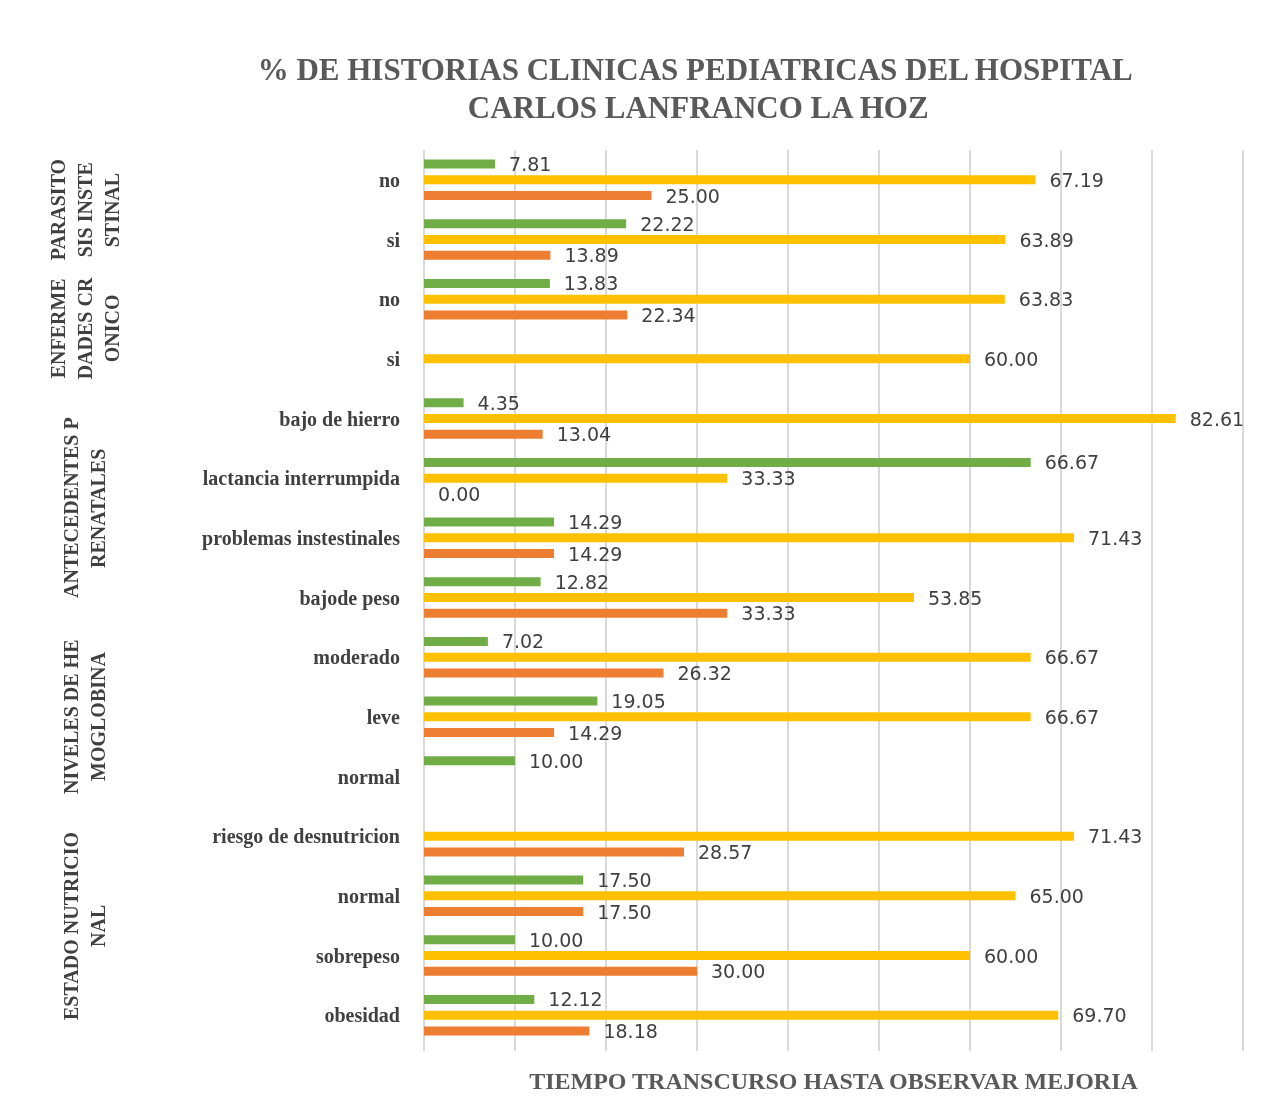 This screenshot has width=1272, height=1112. What do you see at coordinates (725, 851) in the screenshot?
I see `data-label: 28.57` at bounding box center [725, 851].